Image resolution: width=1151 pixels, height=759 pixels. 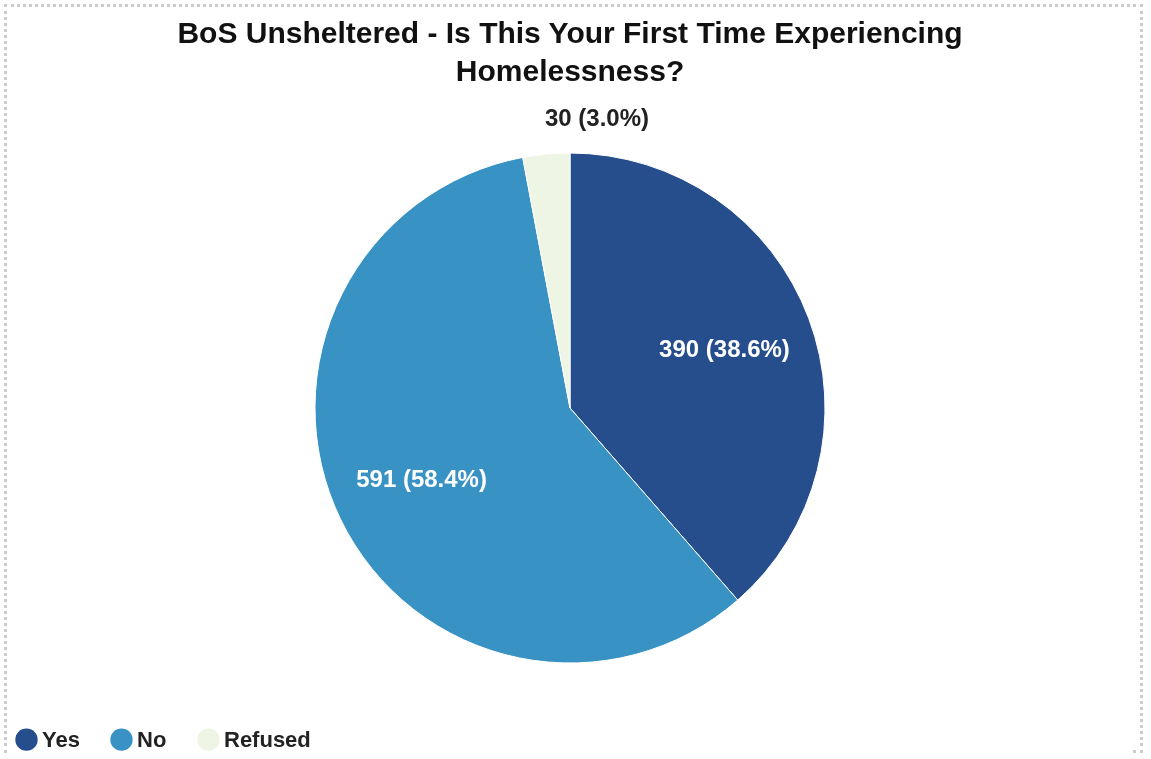 What do you see at coordinates (724, 349) in the screenshot?
I see `data-label: 390 (38.6%)` at bounding box center [724, 349].